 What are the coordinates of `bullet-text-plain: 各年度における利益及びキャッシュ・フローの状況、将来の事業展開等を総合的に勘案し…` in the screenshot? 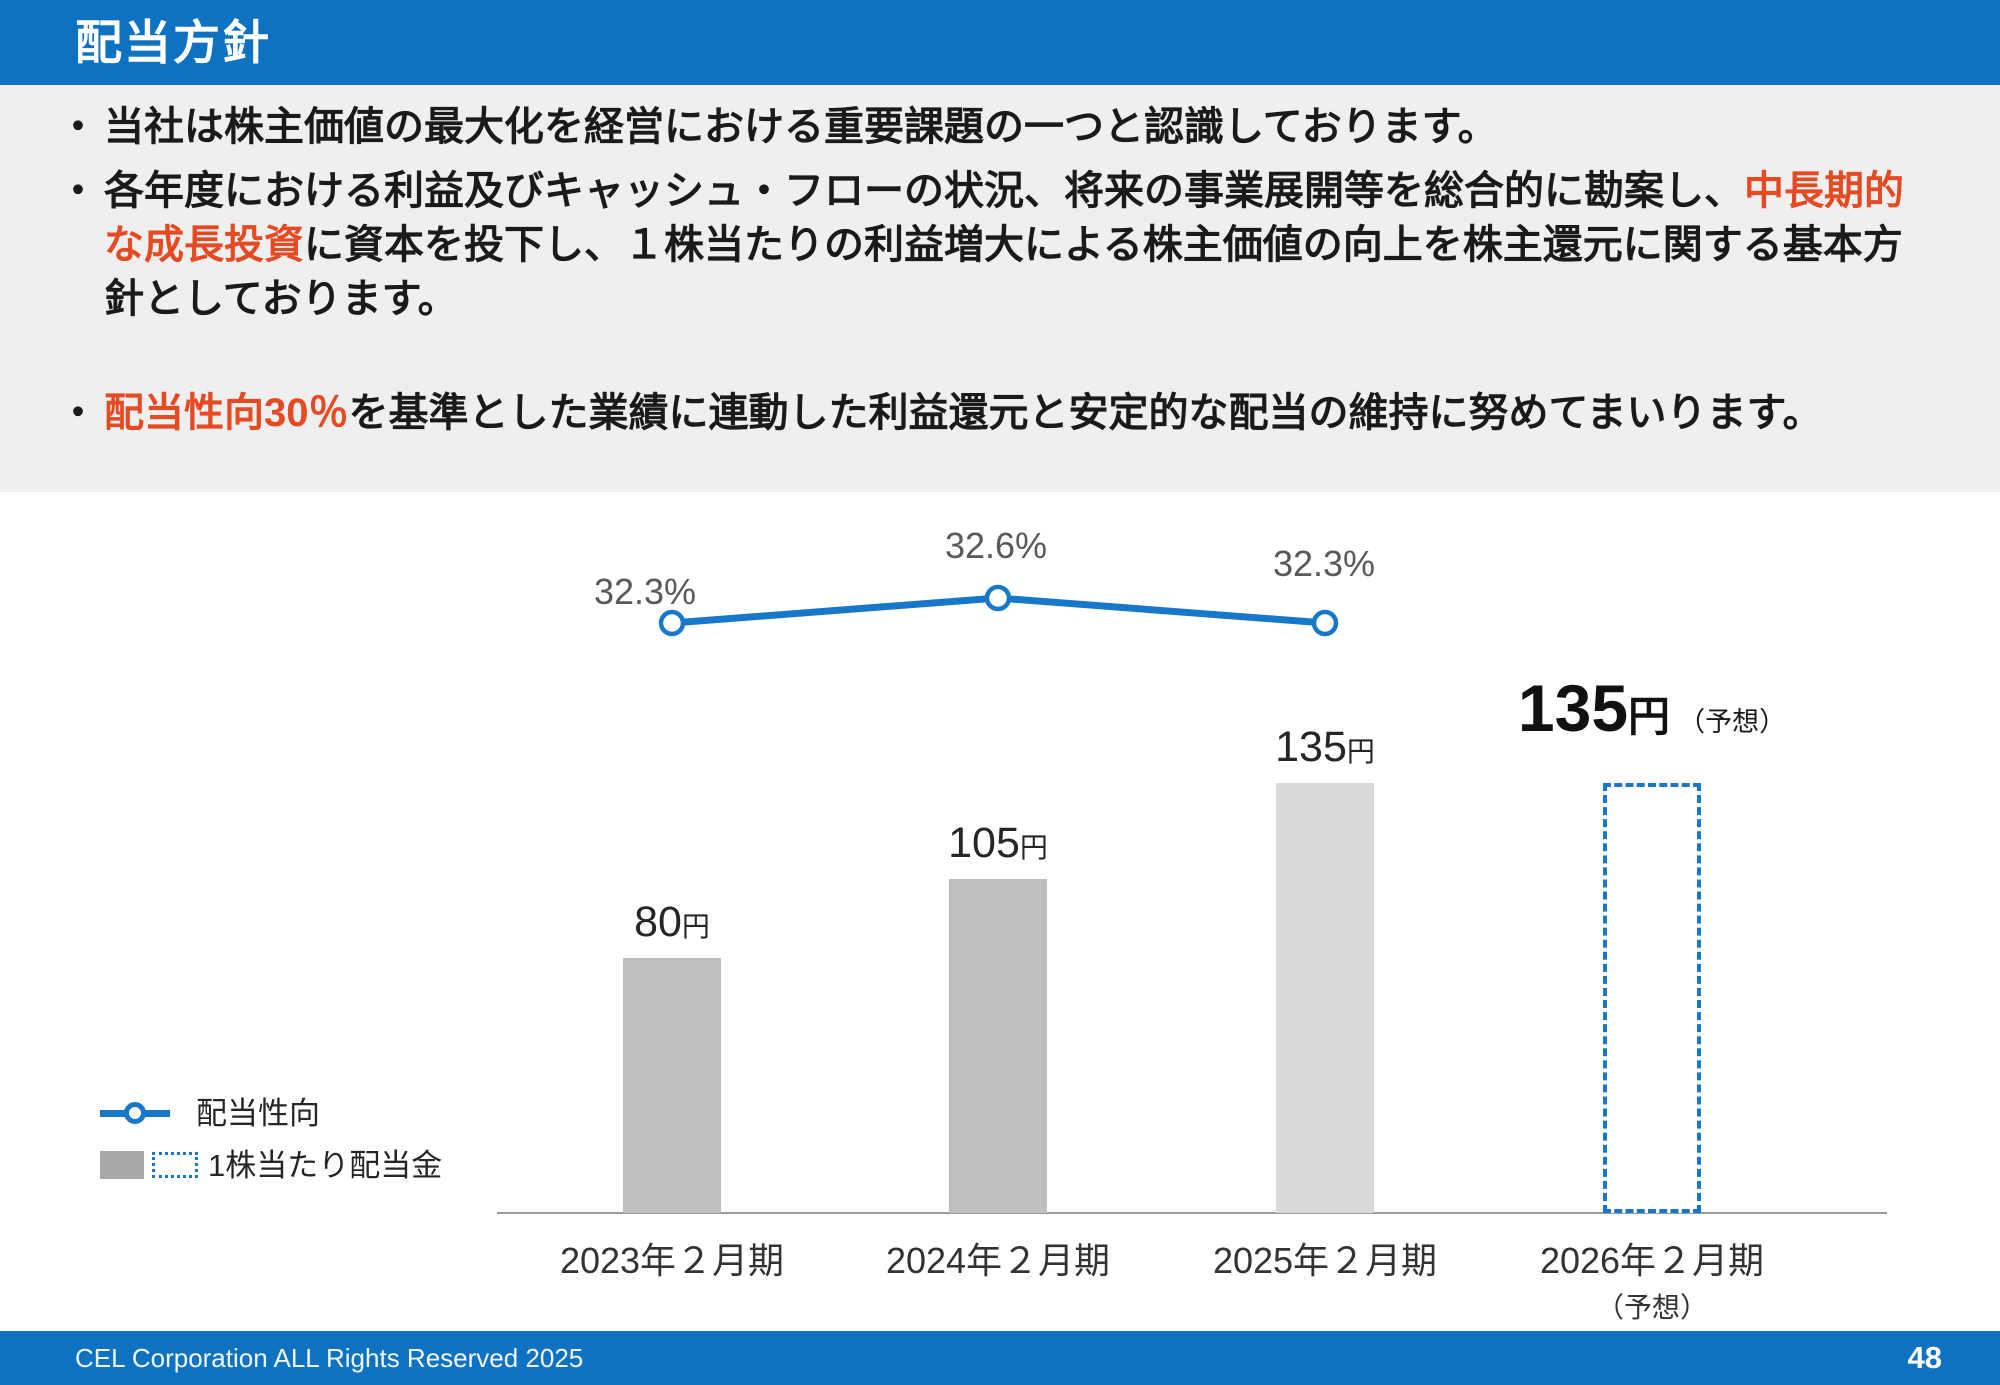 It's located at (924, 191).